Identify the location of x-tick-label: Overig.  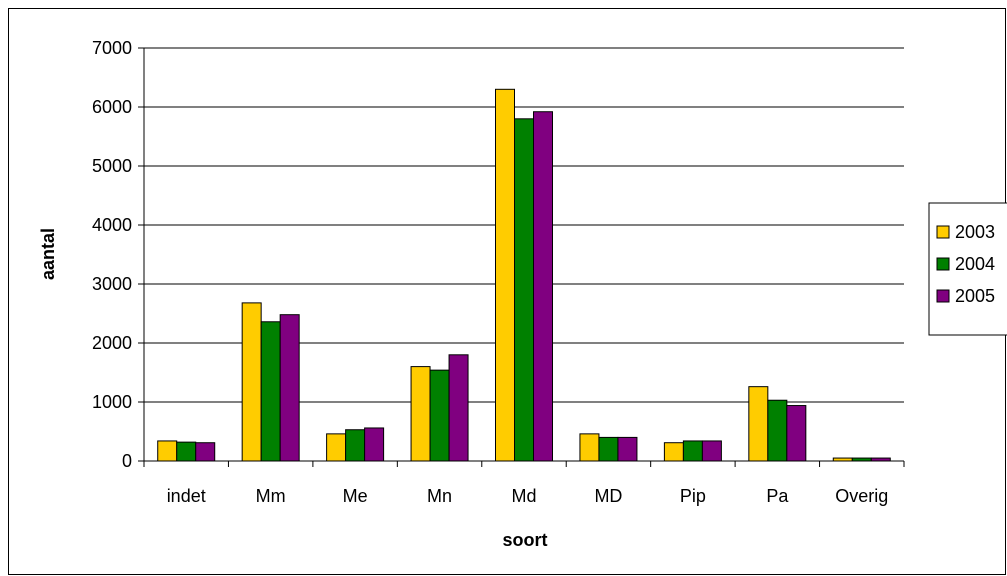
(861, 496).